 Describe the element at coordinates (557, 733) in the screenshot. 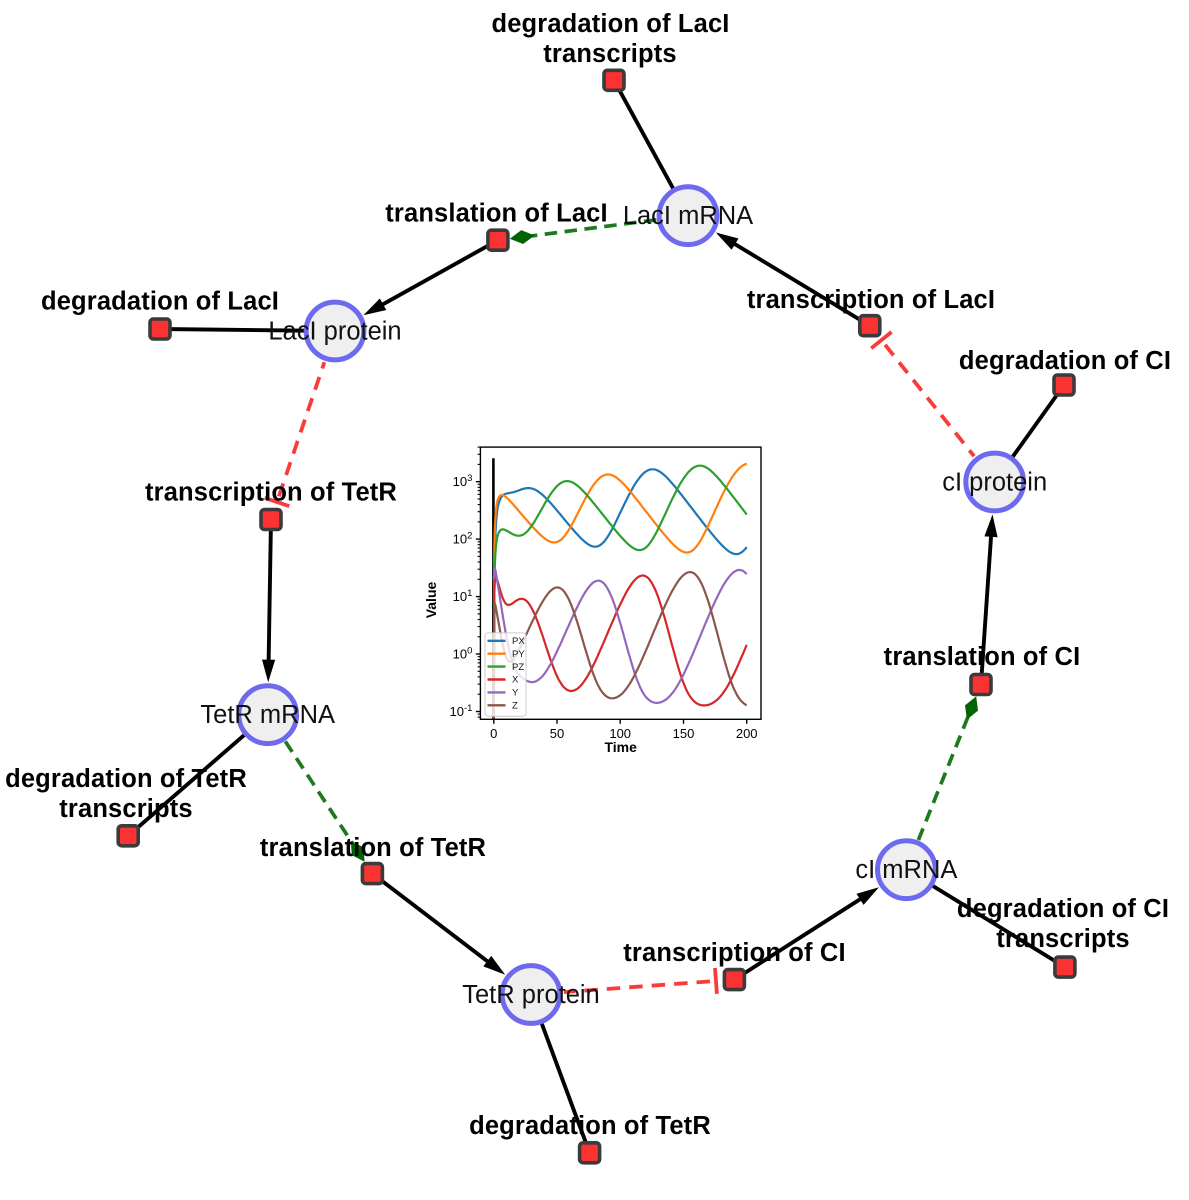

I see `svg-text: 50` at that location.